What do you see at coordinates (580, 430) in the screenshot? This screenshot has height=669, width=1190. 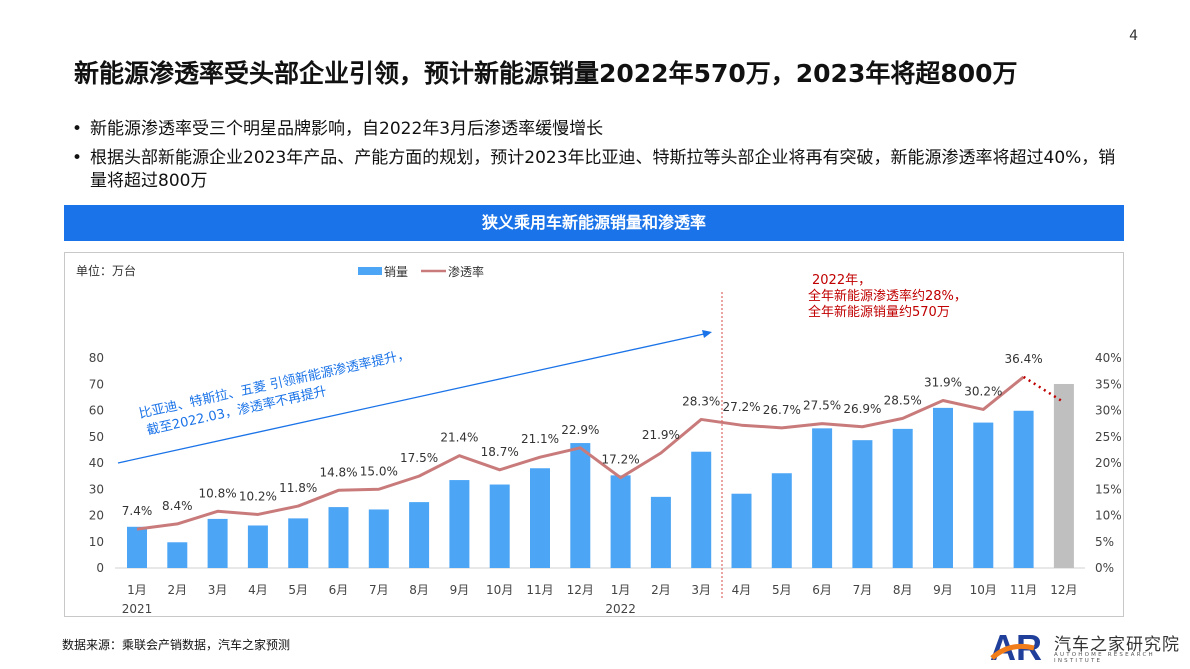 I see `data-label: 22.9%` at bounding box center [580, 430].